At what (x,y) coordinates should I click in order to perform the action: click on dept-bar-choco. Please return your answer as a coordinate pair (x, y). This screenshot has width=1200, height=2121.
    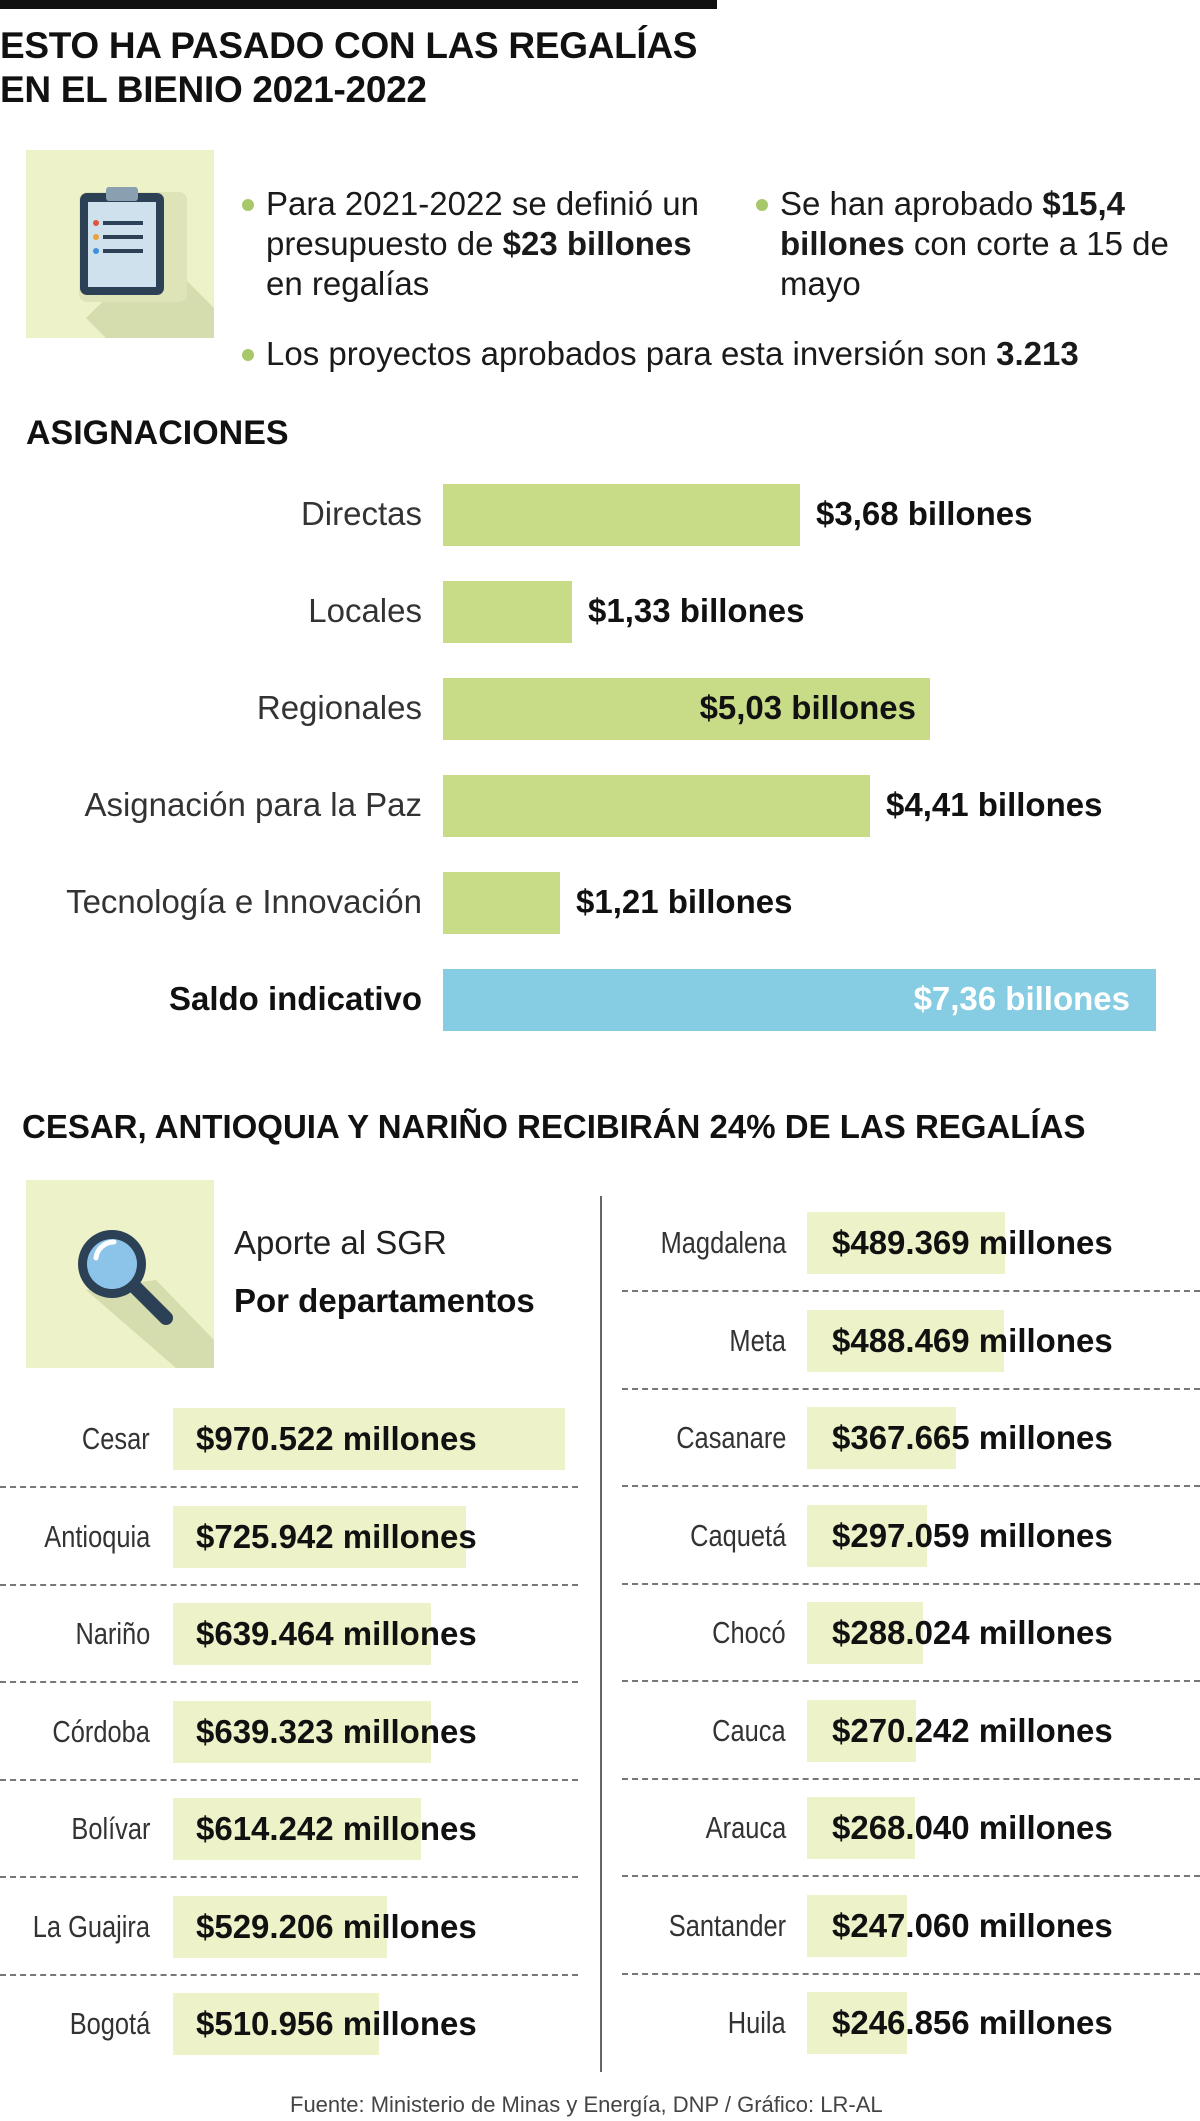
    Looking at the image, I should click on (865, 1633).